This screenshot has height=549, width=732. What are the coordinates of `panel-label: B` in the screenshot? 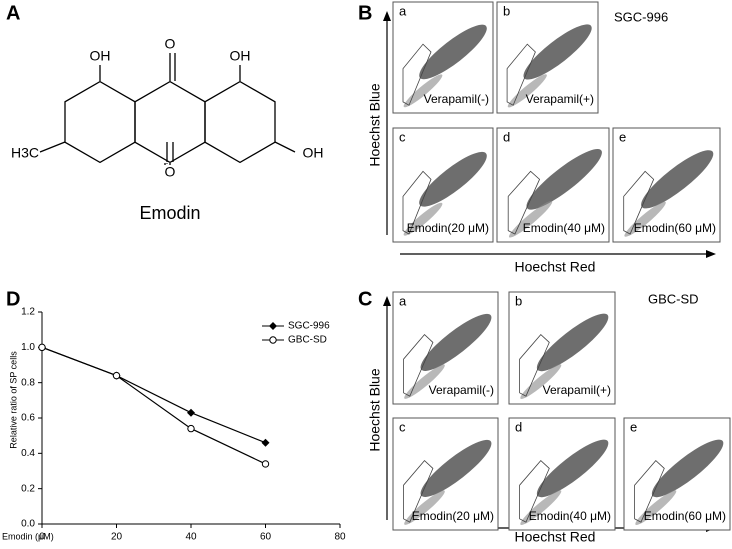 It's located at (365, 13).